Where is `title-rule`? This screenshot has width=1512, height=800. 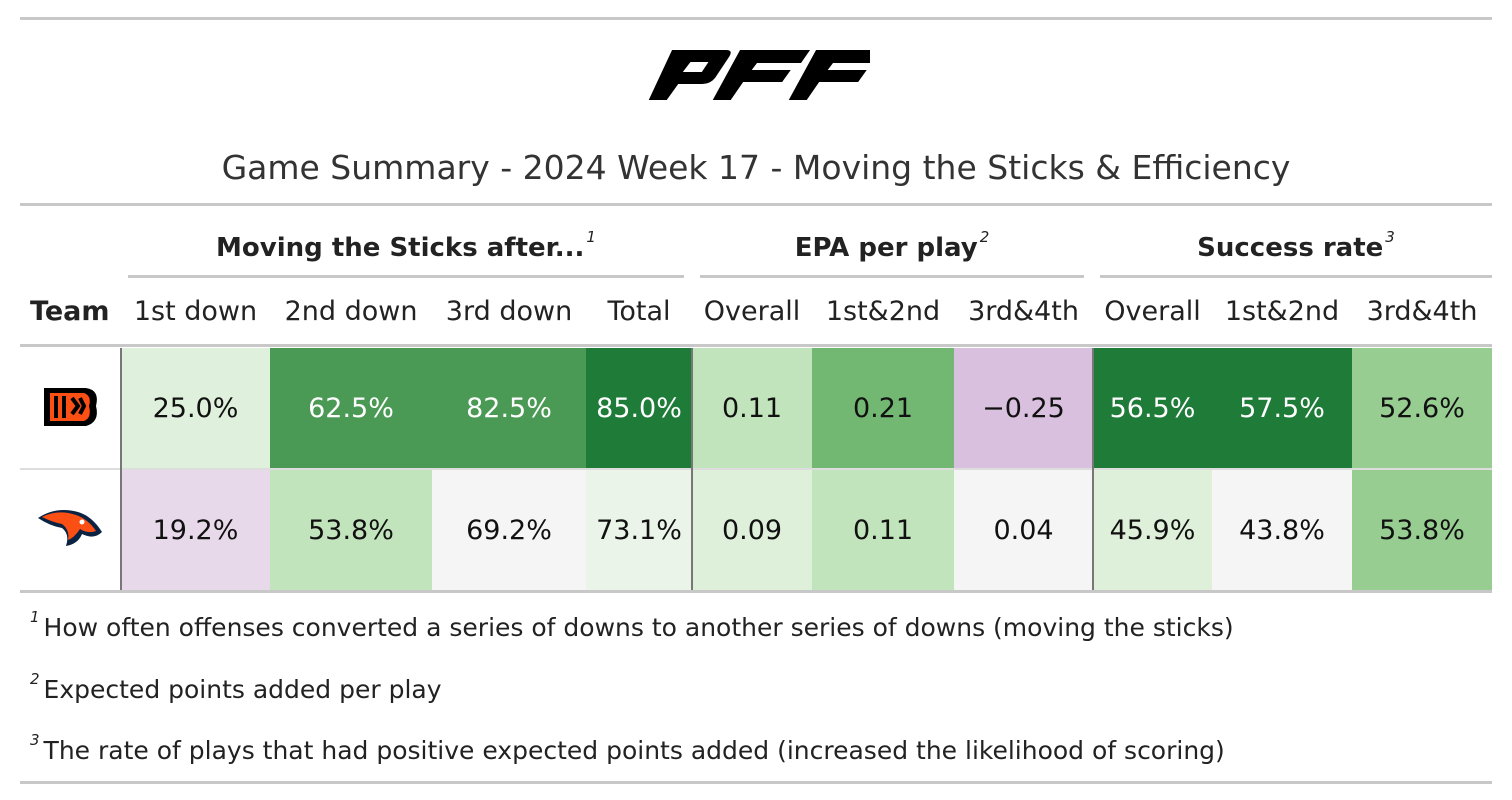 title-rule is located at coordinates (756, 204).